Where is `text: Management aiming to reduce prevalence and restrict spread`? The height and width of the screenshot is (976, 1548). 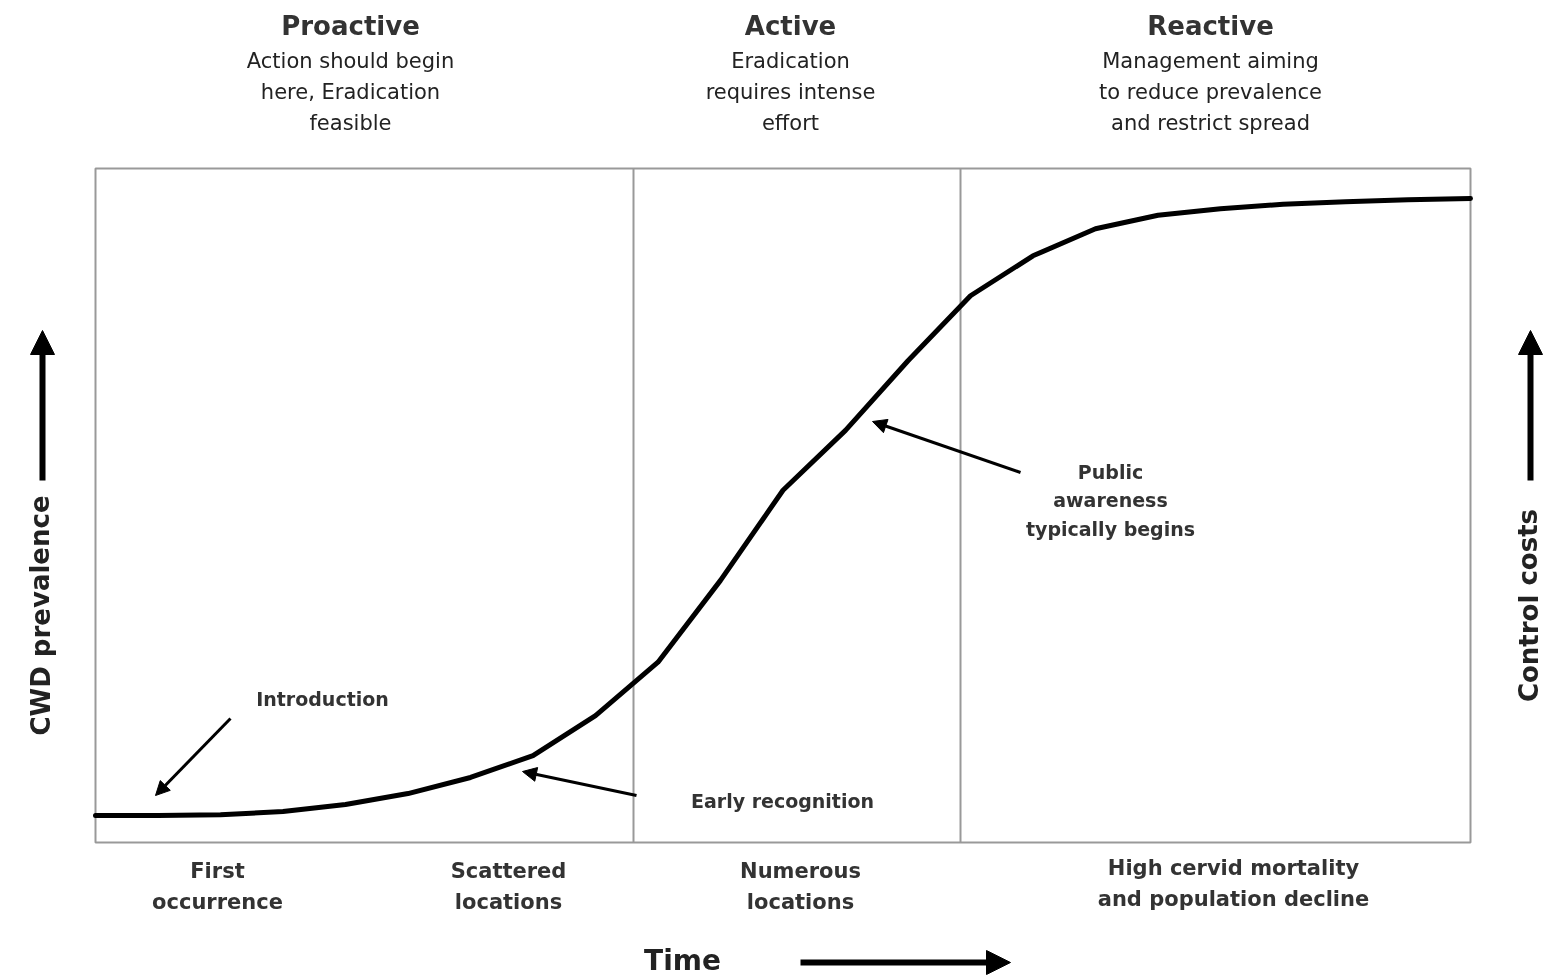 text: Management aiming to reduce prevalence and restrict spread is located at coordinates (1210, 91).